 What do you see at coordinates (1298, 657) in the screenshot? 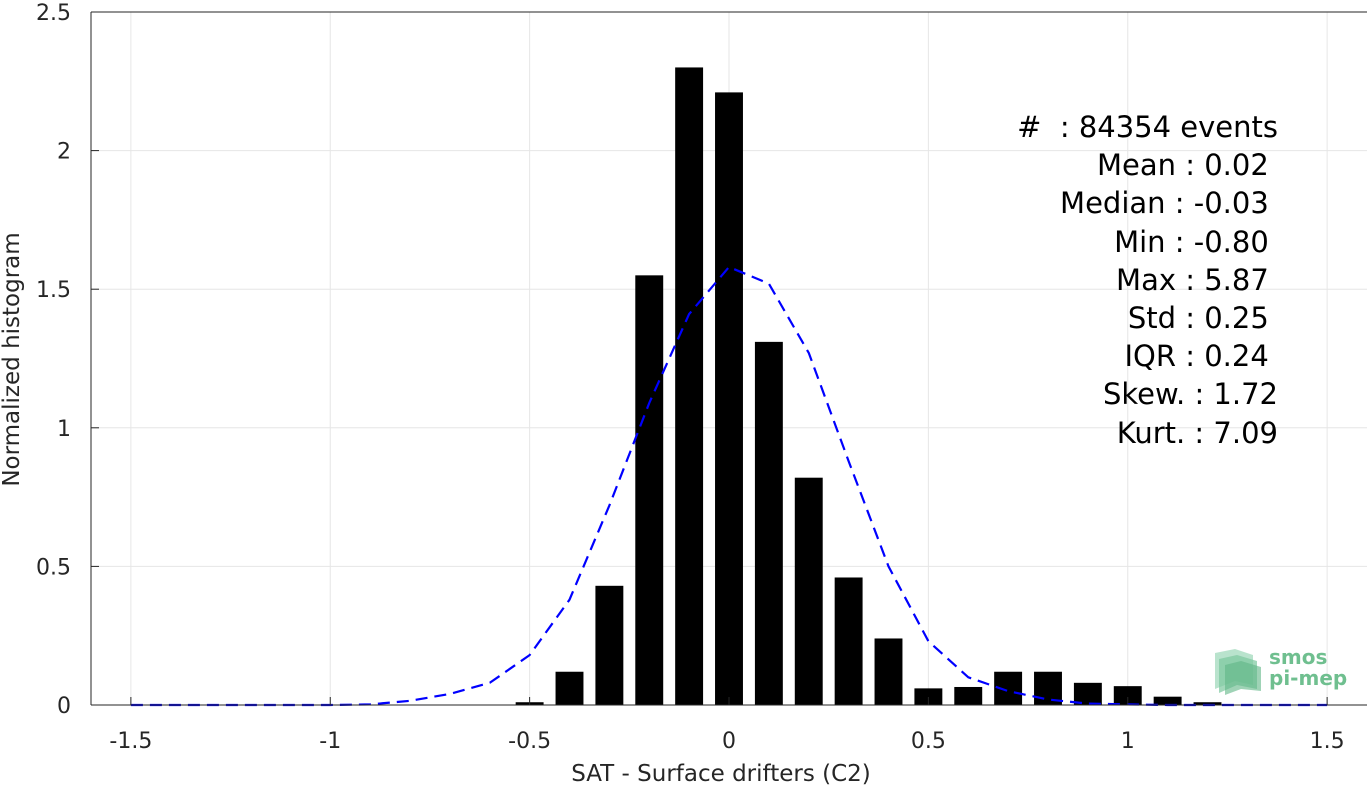
I see `logo-line1: smos` at bounding box center [1298, 657].